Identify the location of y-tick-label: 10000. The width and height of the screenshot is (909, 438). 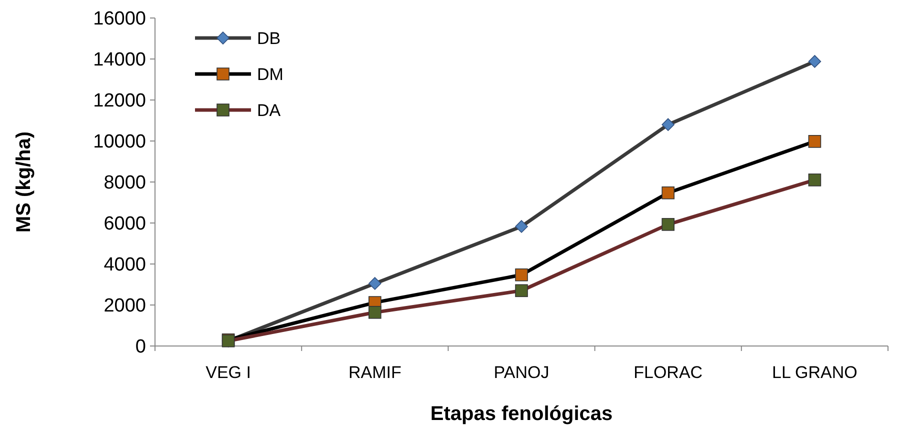
(119, 142).